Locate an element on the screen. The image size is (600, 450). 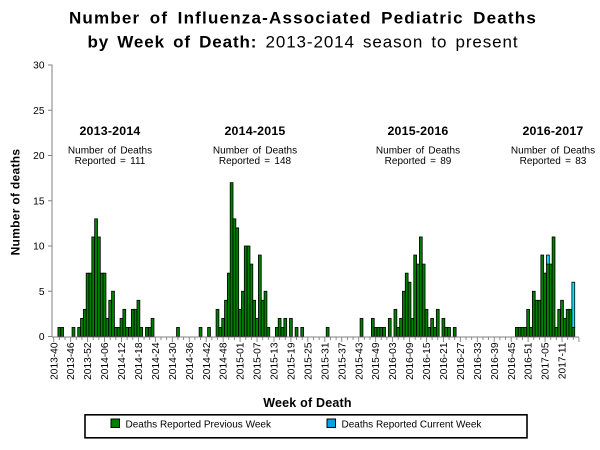
svg-text: 2015-01 is located at coordinates (241, 361).